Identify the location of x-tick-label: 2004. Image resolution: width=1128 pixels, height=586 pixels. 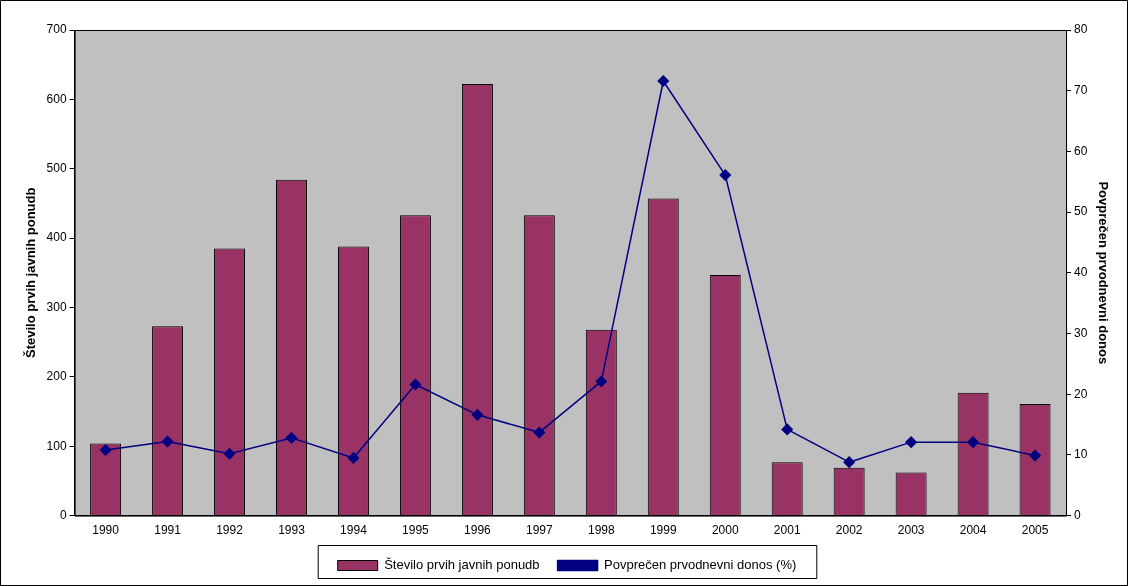
(973, 530).